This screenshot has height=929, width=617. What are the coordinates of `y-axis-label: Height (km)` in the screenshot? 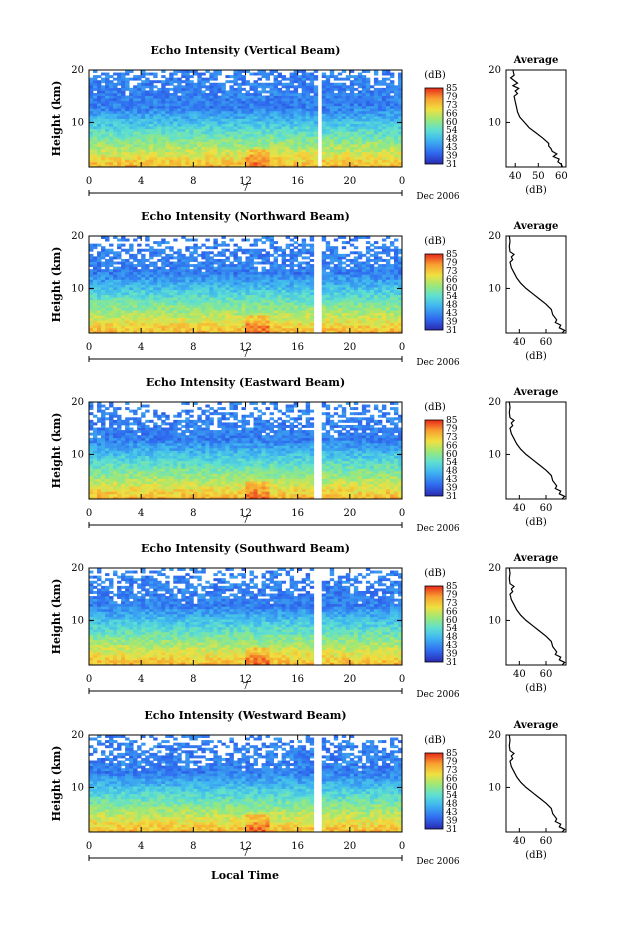 It's located at (56, 119).